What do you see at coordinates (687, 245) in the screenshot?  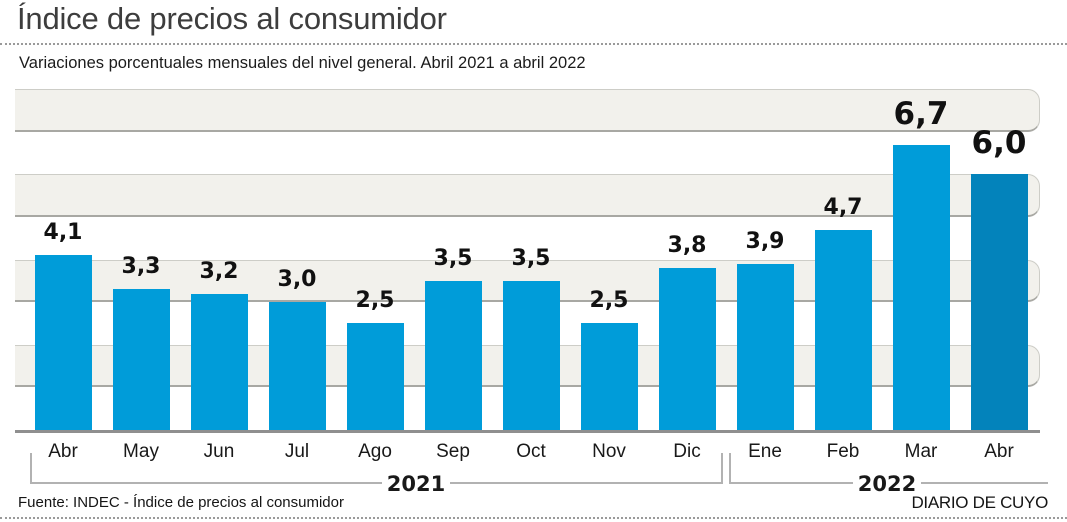 I see `bar-value-label: 3,8` at bounding box center [687, 245].